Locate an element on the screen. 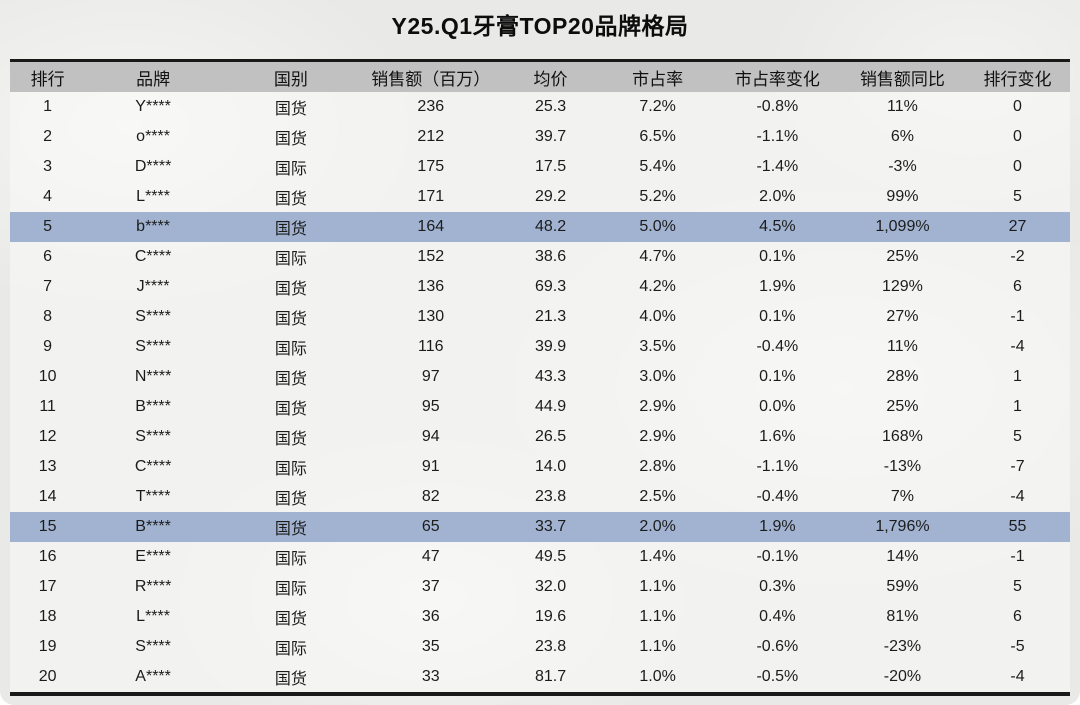  table-cell: 25% is located at coordinates (902, 256).